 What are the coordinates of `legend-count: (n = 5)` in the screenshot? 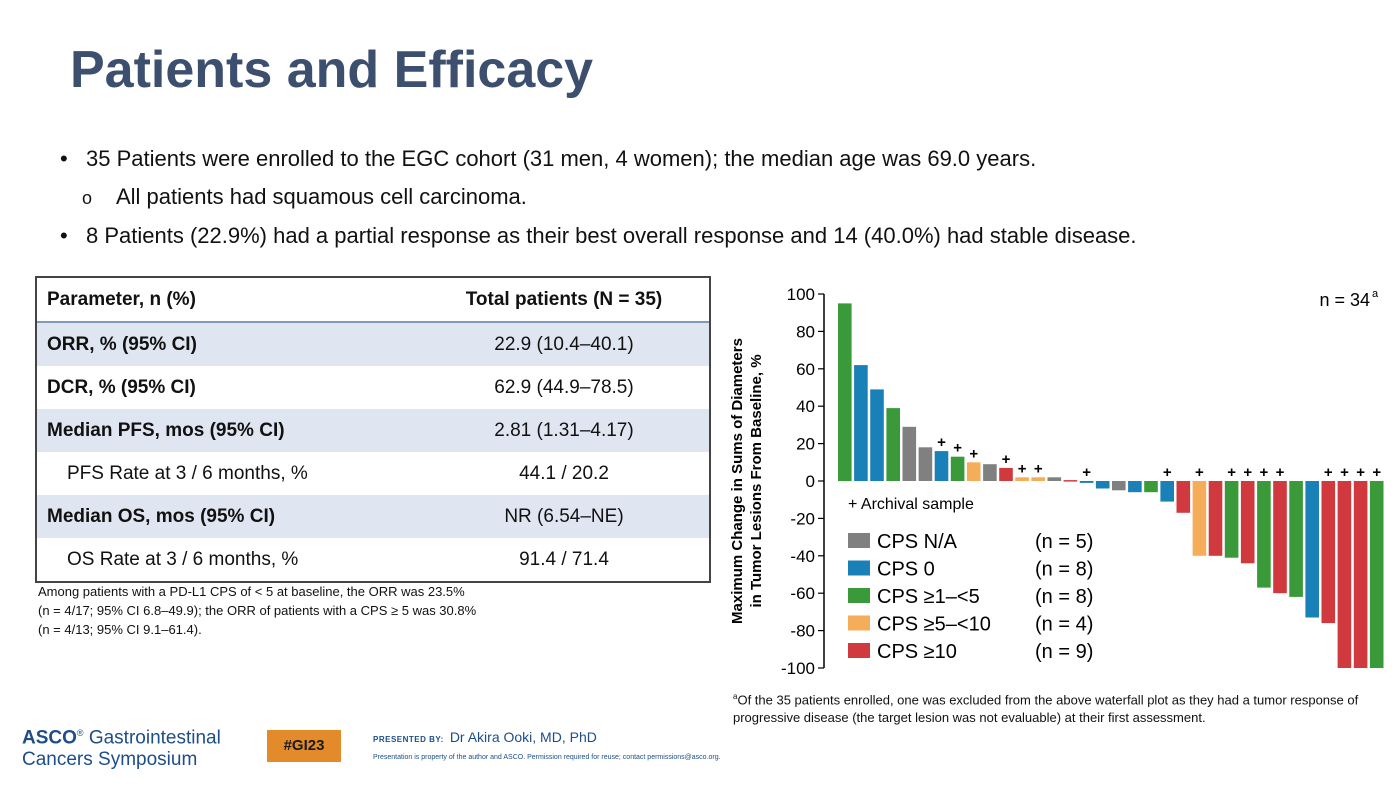 It's located at (1064, 542).